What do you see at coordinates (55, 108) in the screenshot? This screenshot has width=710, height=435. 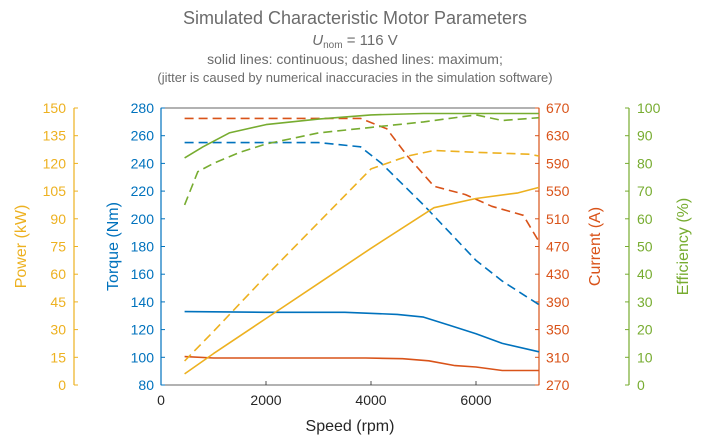 I see `power-tick-label: 150` at bounding box center [55, 108].